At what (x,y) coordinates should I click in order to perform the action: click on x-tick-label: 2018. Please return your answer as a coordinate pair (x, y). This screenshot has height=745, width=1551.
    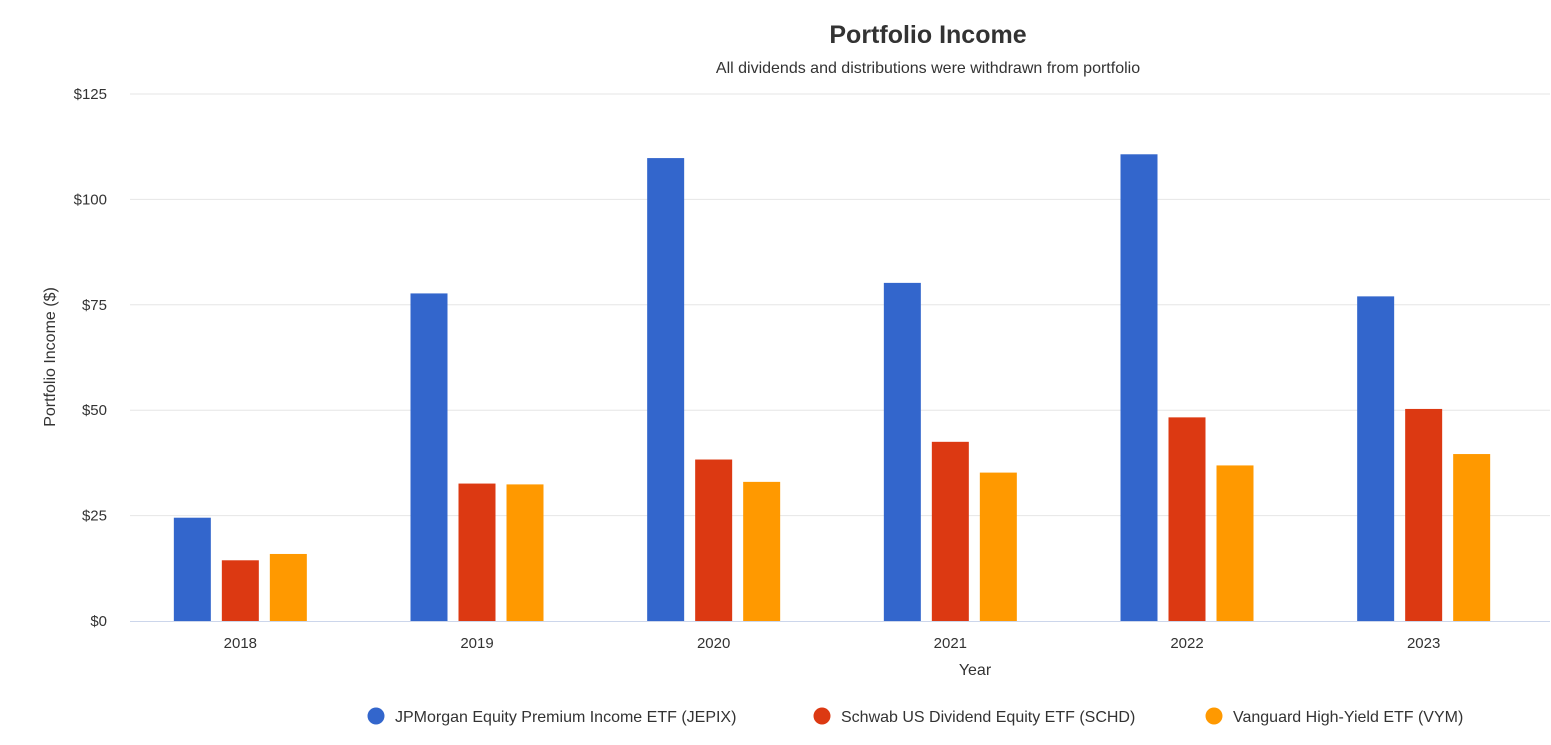
    Looking at the image, I should click on (240, 643).